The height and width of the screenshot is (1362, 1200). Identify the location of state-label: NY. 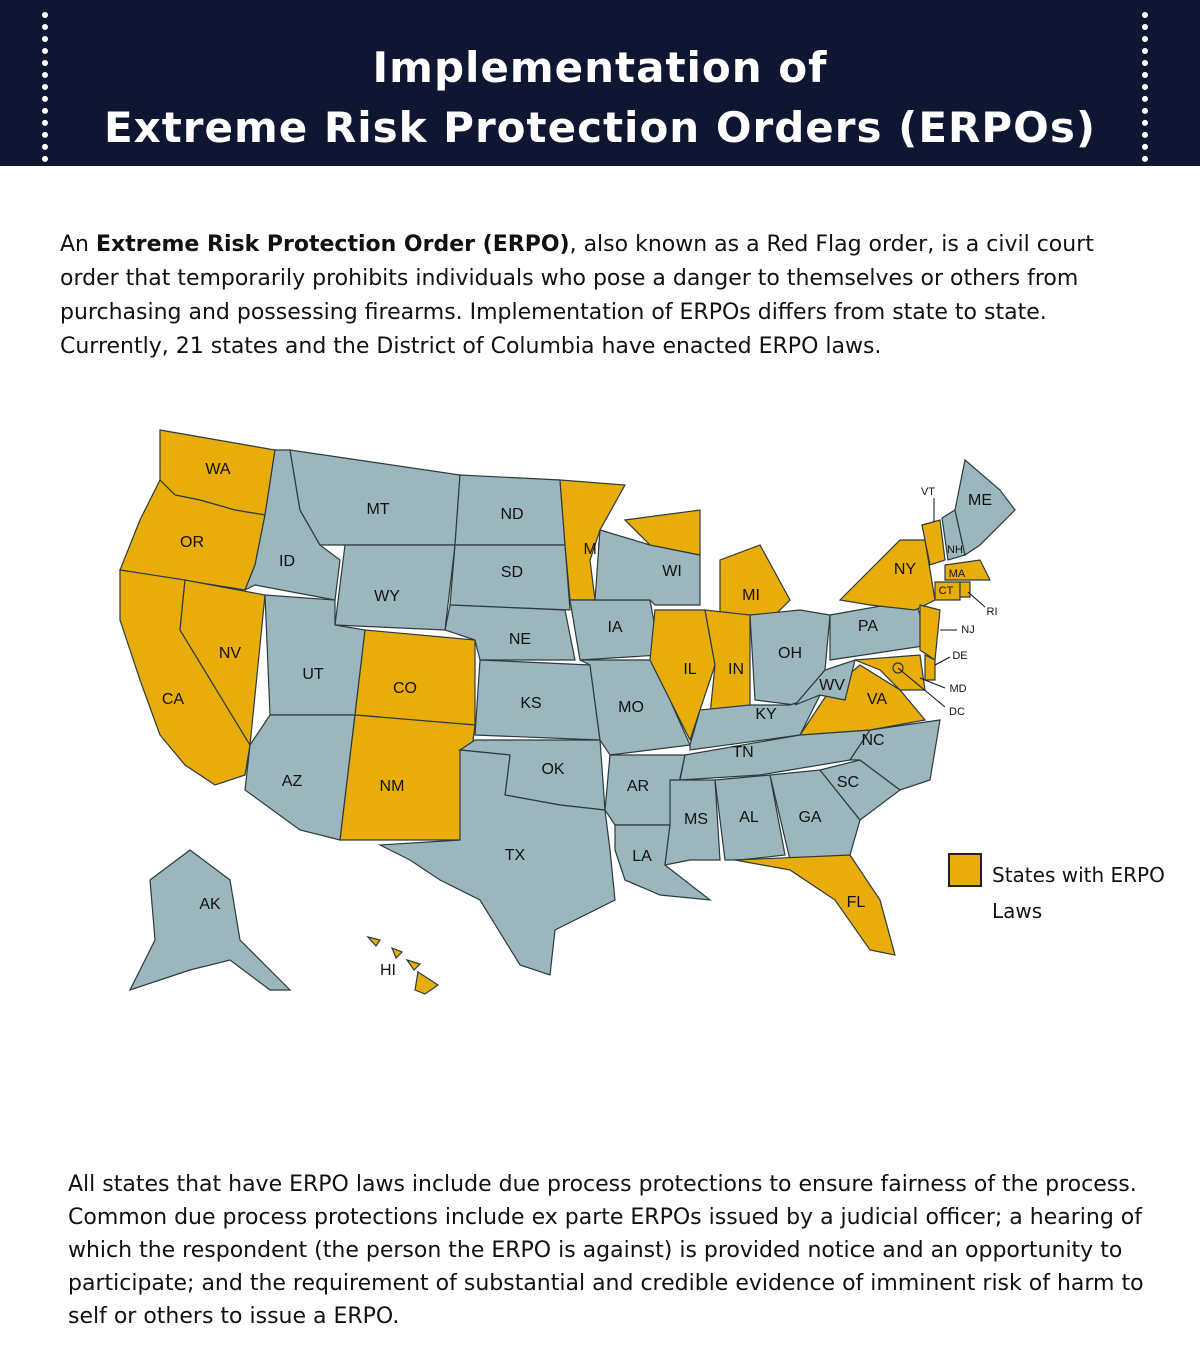
(905, 569).